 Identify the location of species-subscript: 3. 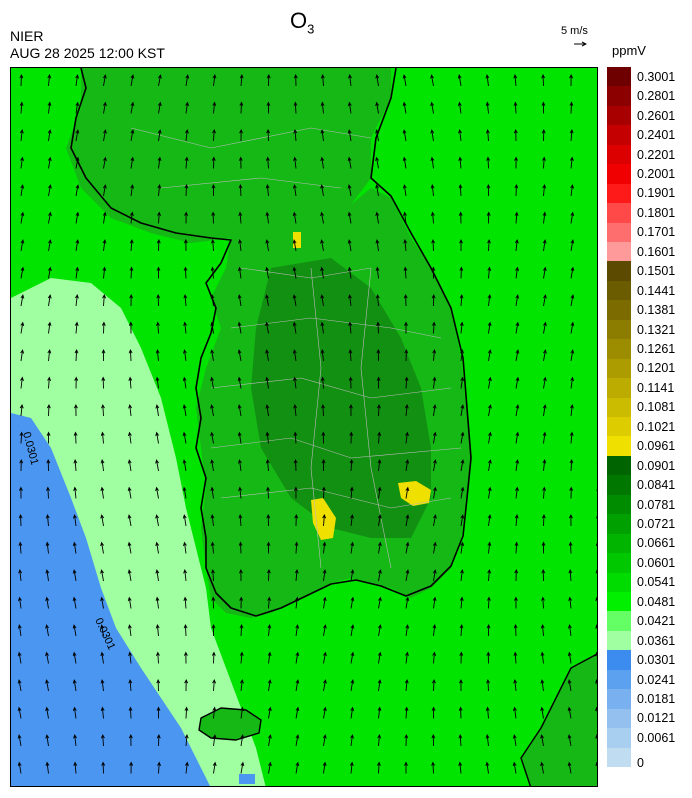
(311, 29).